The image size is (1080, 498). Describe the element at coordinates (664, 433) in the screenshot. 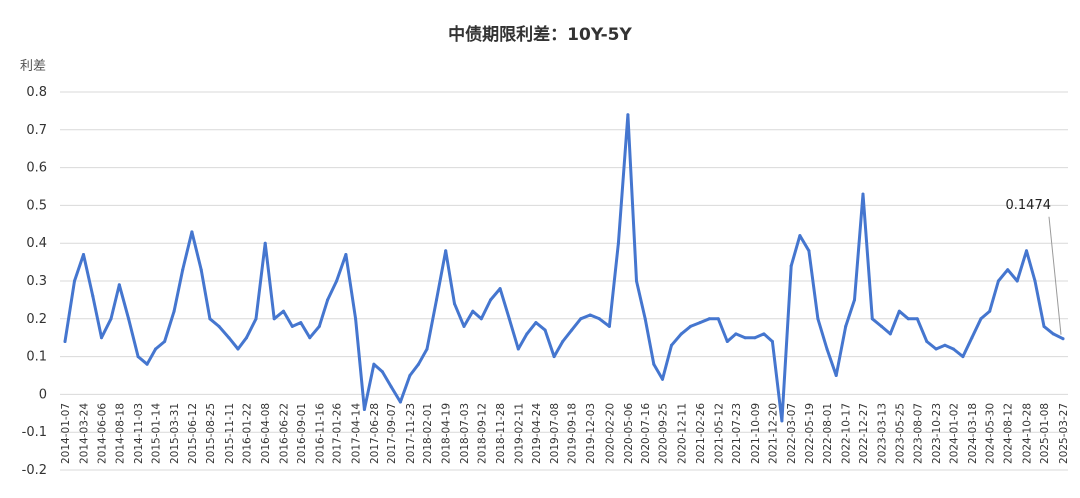

I see `x-tick-label: 2020-09-25` at that location.